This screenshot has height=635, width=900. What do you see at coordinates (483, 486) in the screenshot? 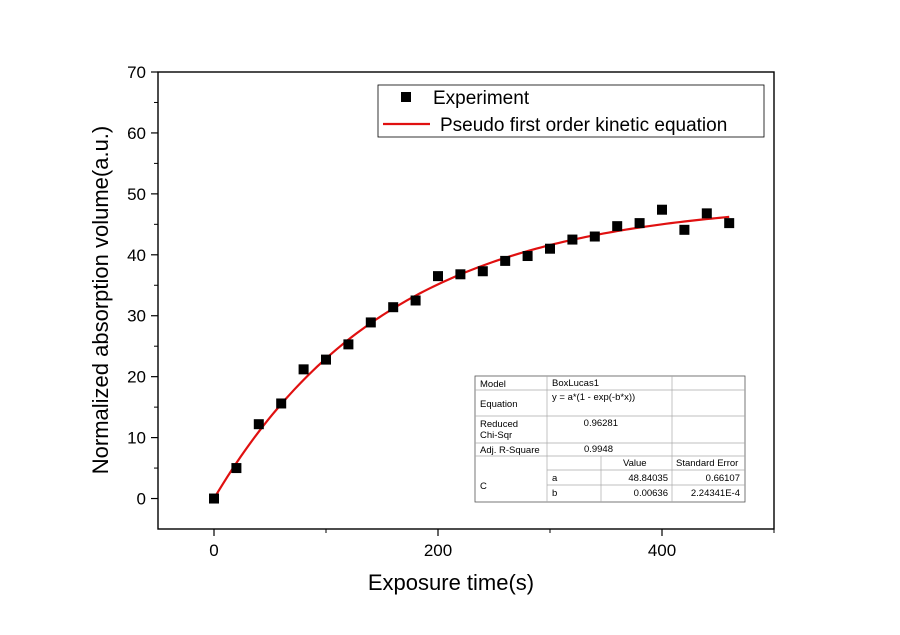
I see `fit-group-label: C` at bounding box center [483, 486].